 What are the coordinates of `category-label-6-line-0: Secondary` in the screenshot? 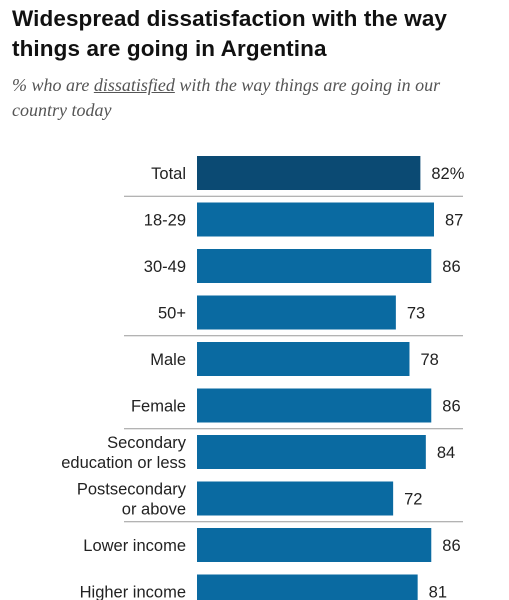 It's located at (147, 443).